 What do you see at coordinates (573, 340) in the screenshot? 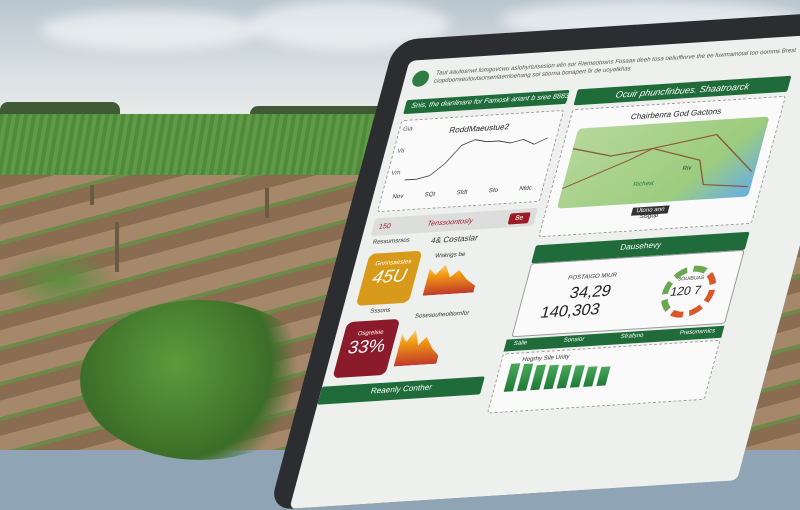
I see `band-item: Sonsior` at bounding box center [573, 340].